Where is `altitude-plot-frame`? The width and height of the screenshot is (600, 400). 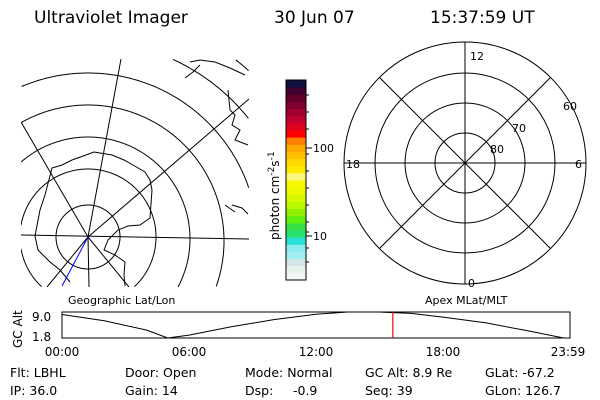
altitude-plot-frame is located at coordinates (316, 325).